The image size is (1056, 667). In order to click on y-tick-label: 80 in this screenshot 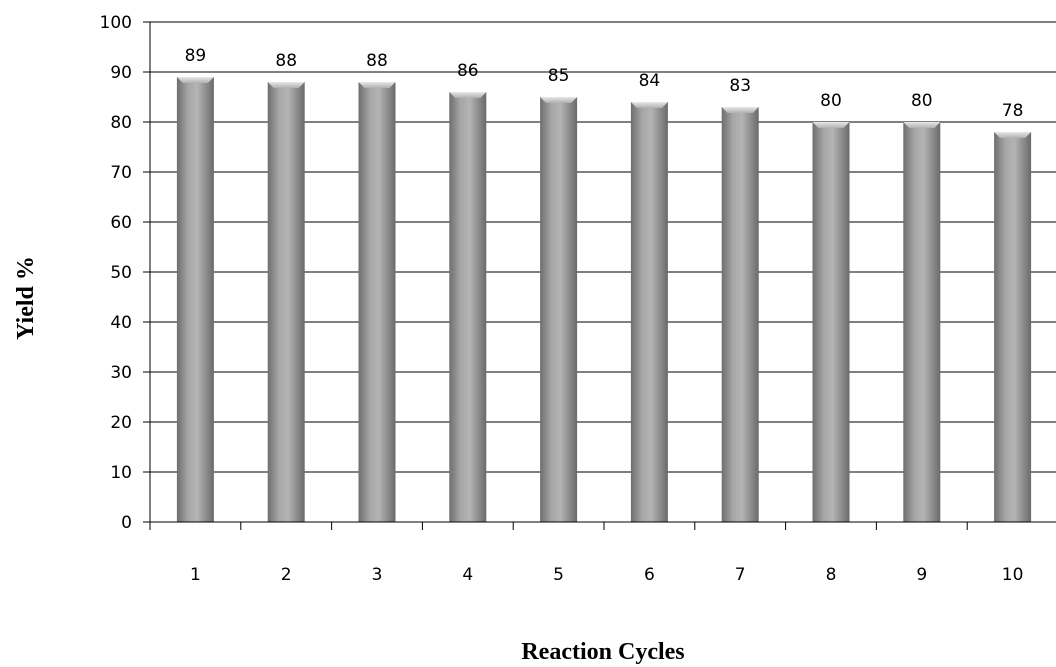, I will do `click(121, 123)`.